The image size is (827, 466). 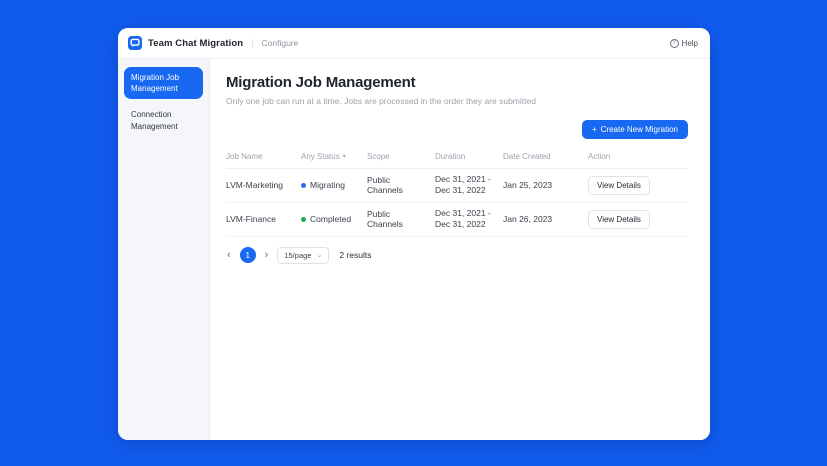 What do you see at coordinates (599, 156) in the screenshot?
I see `column-header-action: Action` at bounding box center [599, 156].